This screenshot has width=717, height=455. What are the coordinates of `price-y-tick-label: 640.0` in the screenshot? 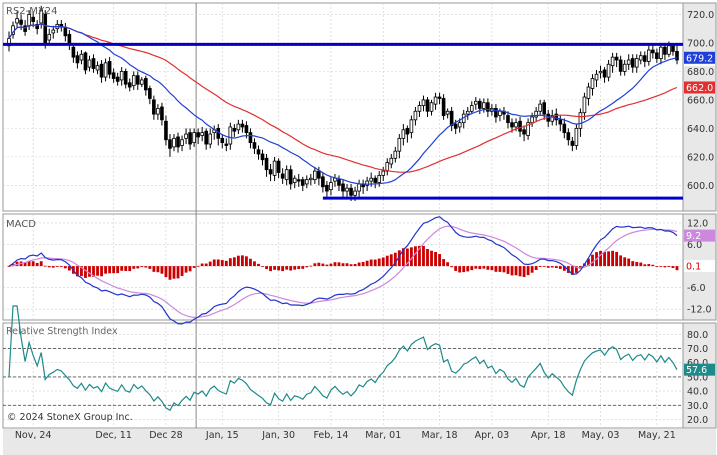 It's located at (700, 129).